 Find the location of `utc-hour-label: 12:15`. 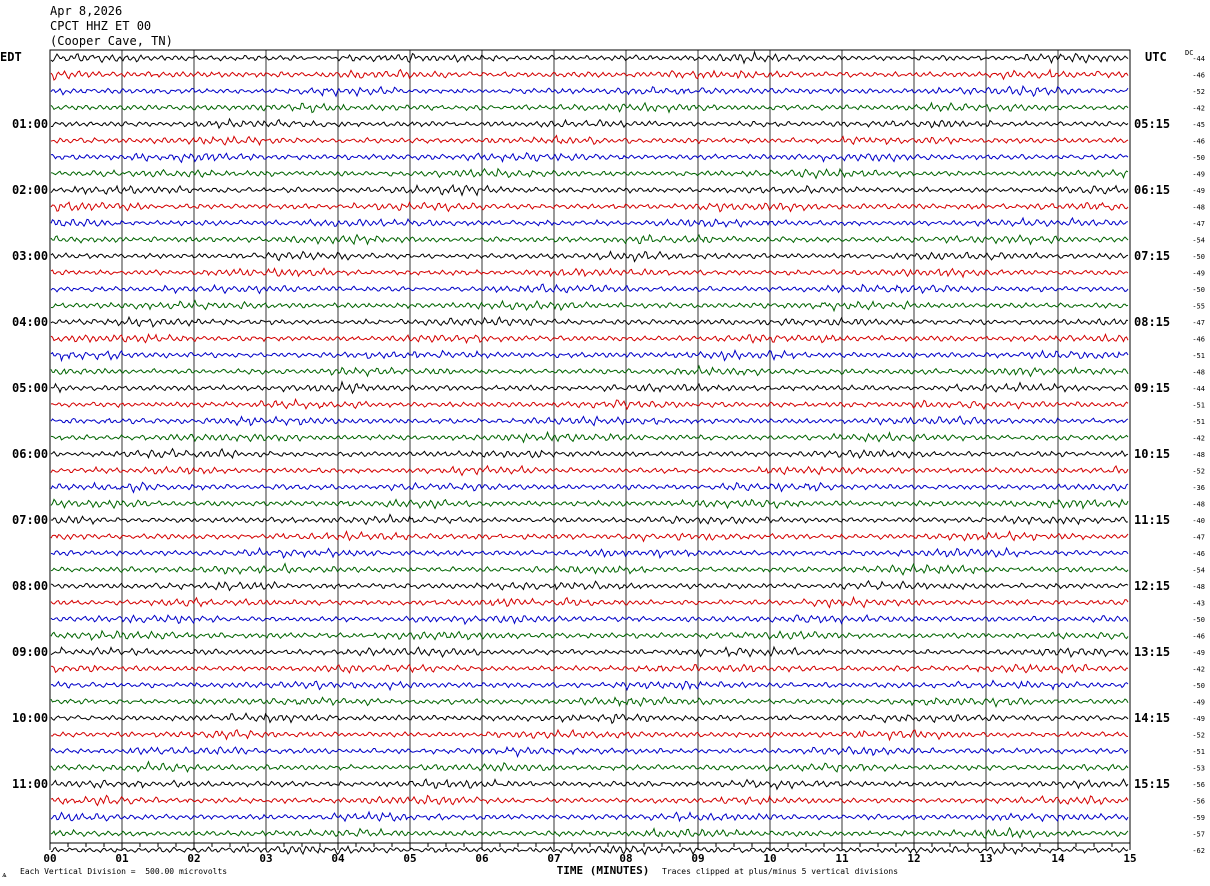

utc-hour-label: 12:15 is located at coordinates (1152, 586).